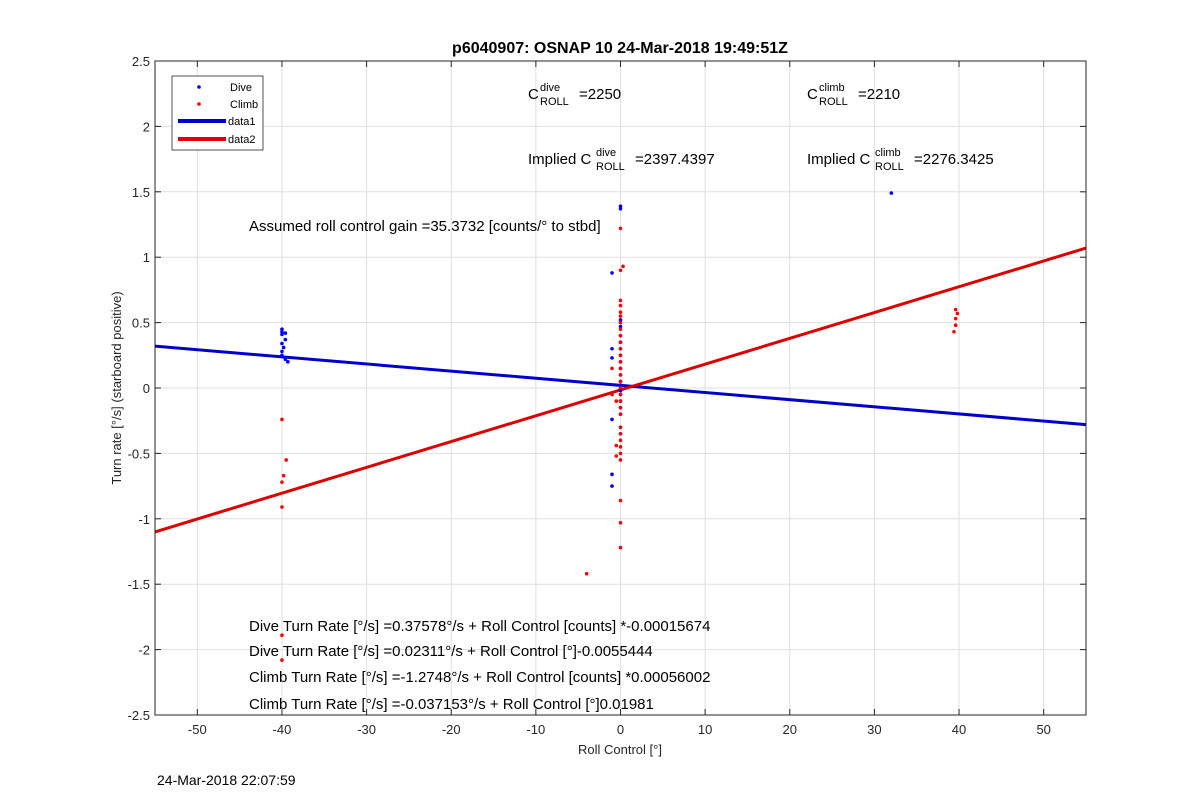 Image resolution: width=1200 pixels, height=804 pixels. What do you see at coordinates (217, 113) in the screenshot?
I see `legend: Dive Climb data1 data2` at bounding box center [217, 113].